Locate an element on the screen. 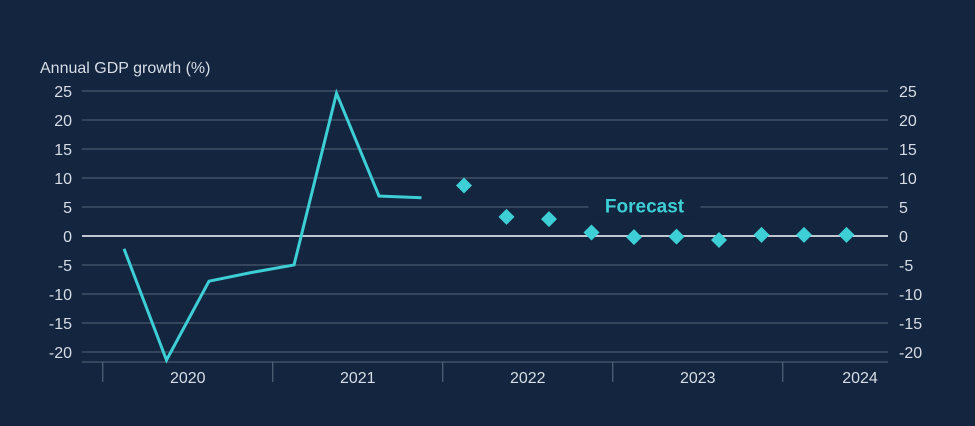 The width and height of the screenshot is (975, 426). y-tick-label-right: 10 is located at coordinates (908, 179).